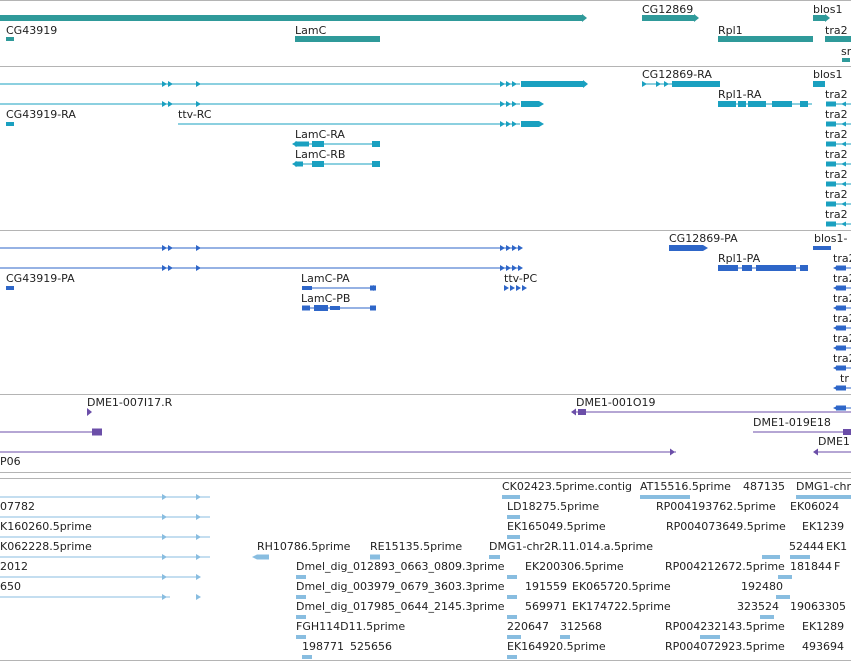 The width and height of the screenshot is (851, 662). What do you see at coordinates (806, 546) in the screenshot?
I see `est-label: 52444` at bounding box center [806, 546].